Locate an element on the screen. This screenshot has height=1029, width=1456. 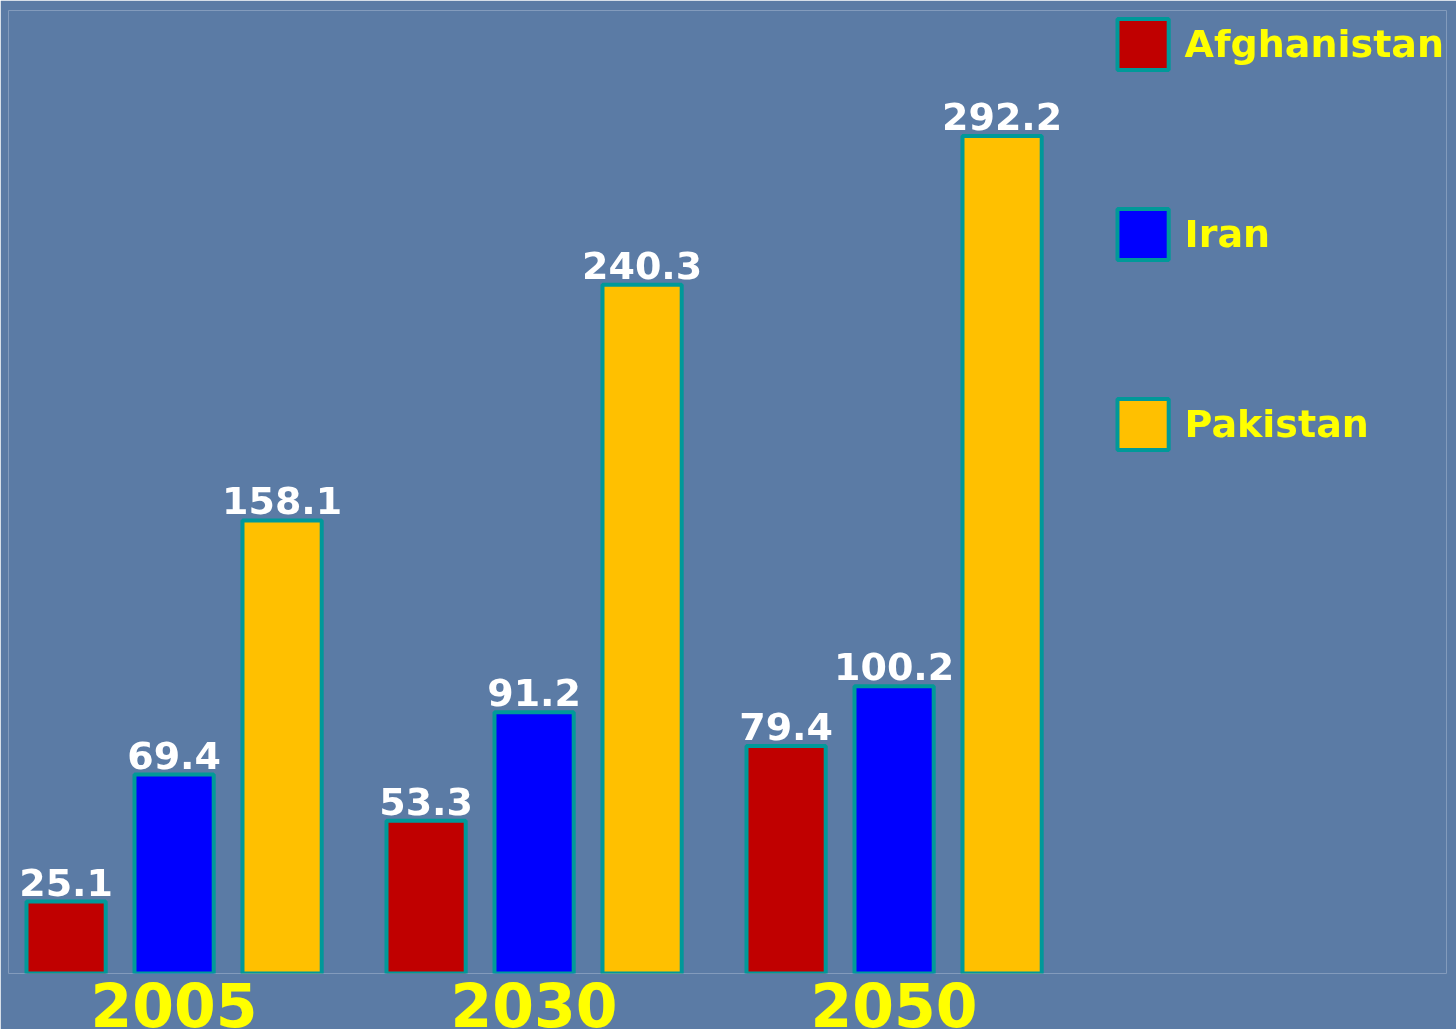
legend-label: Pakistan is located at coordinates (1276, 424).